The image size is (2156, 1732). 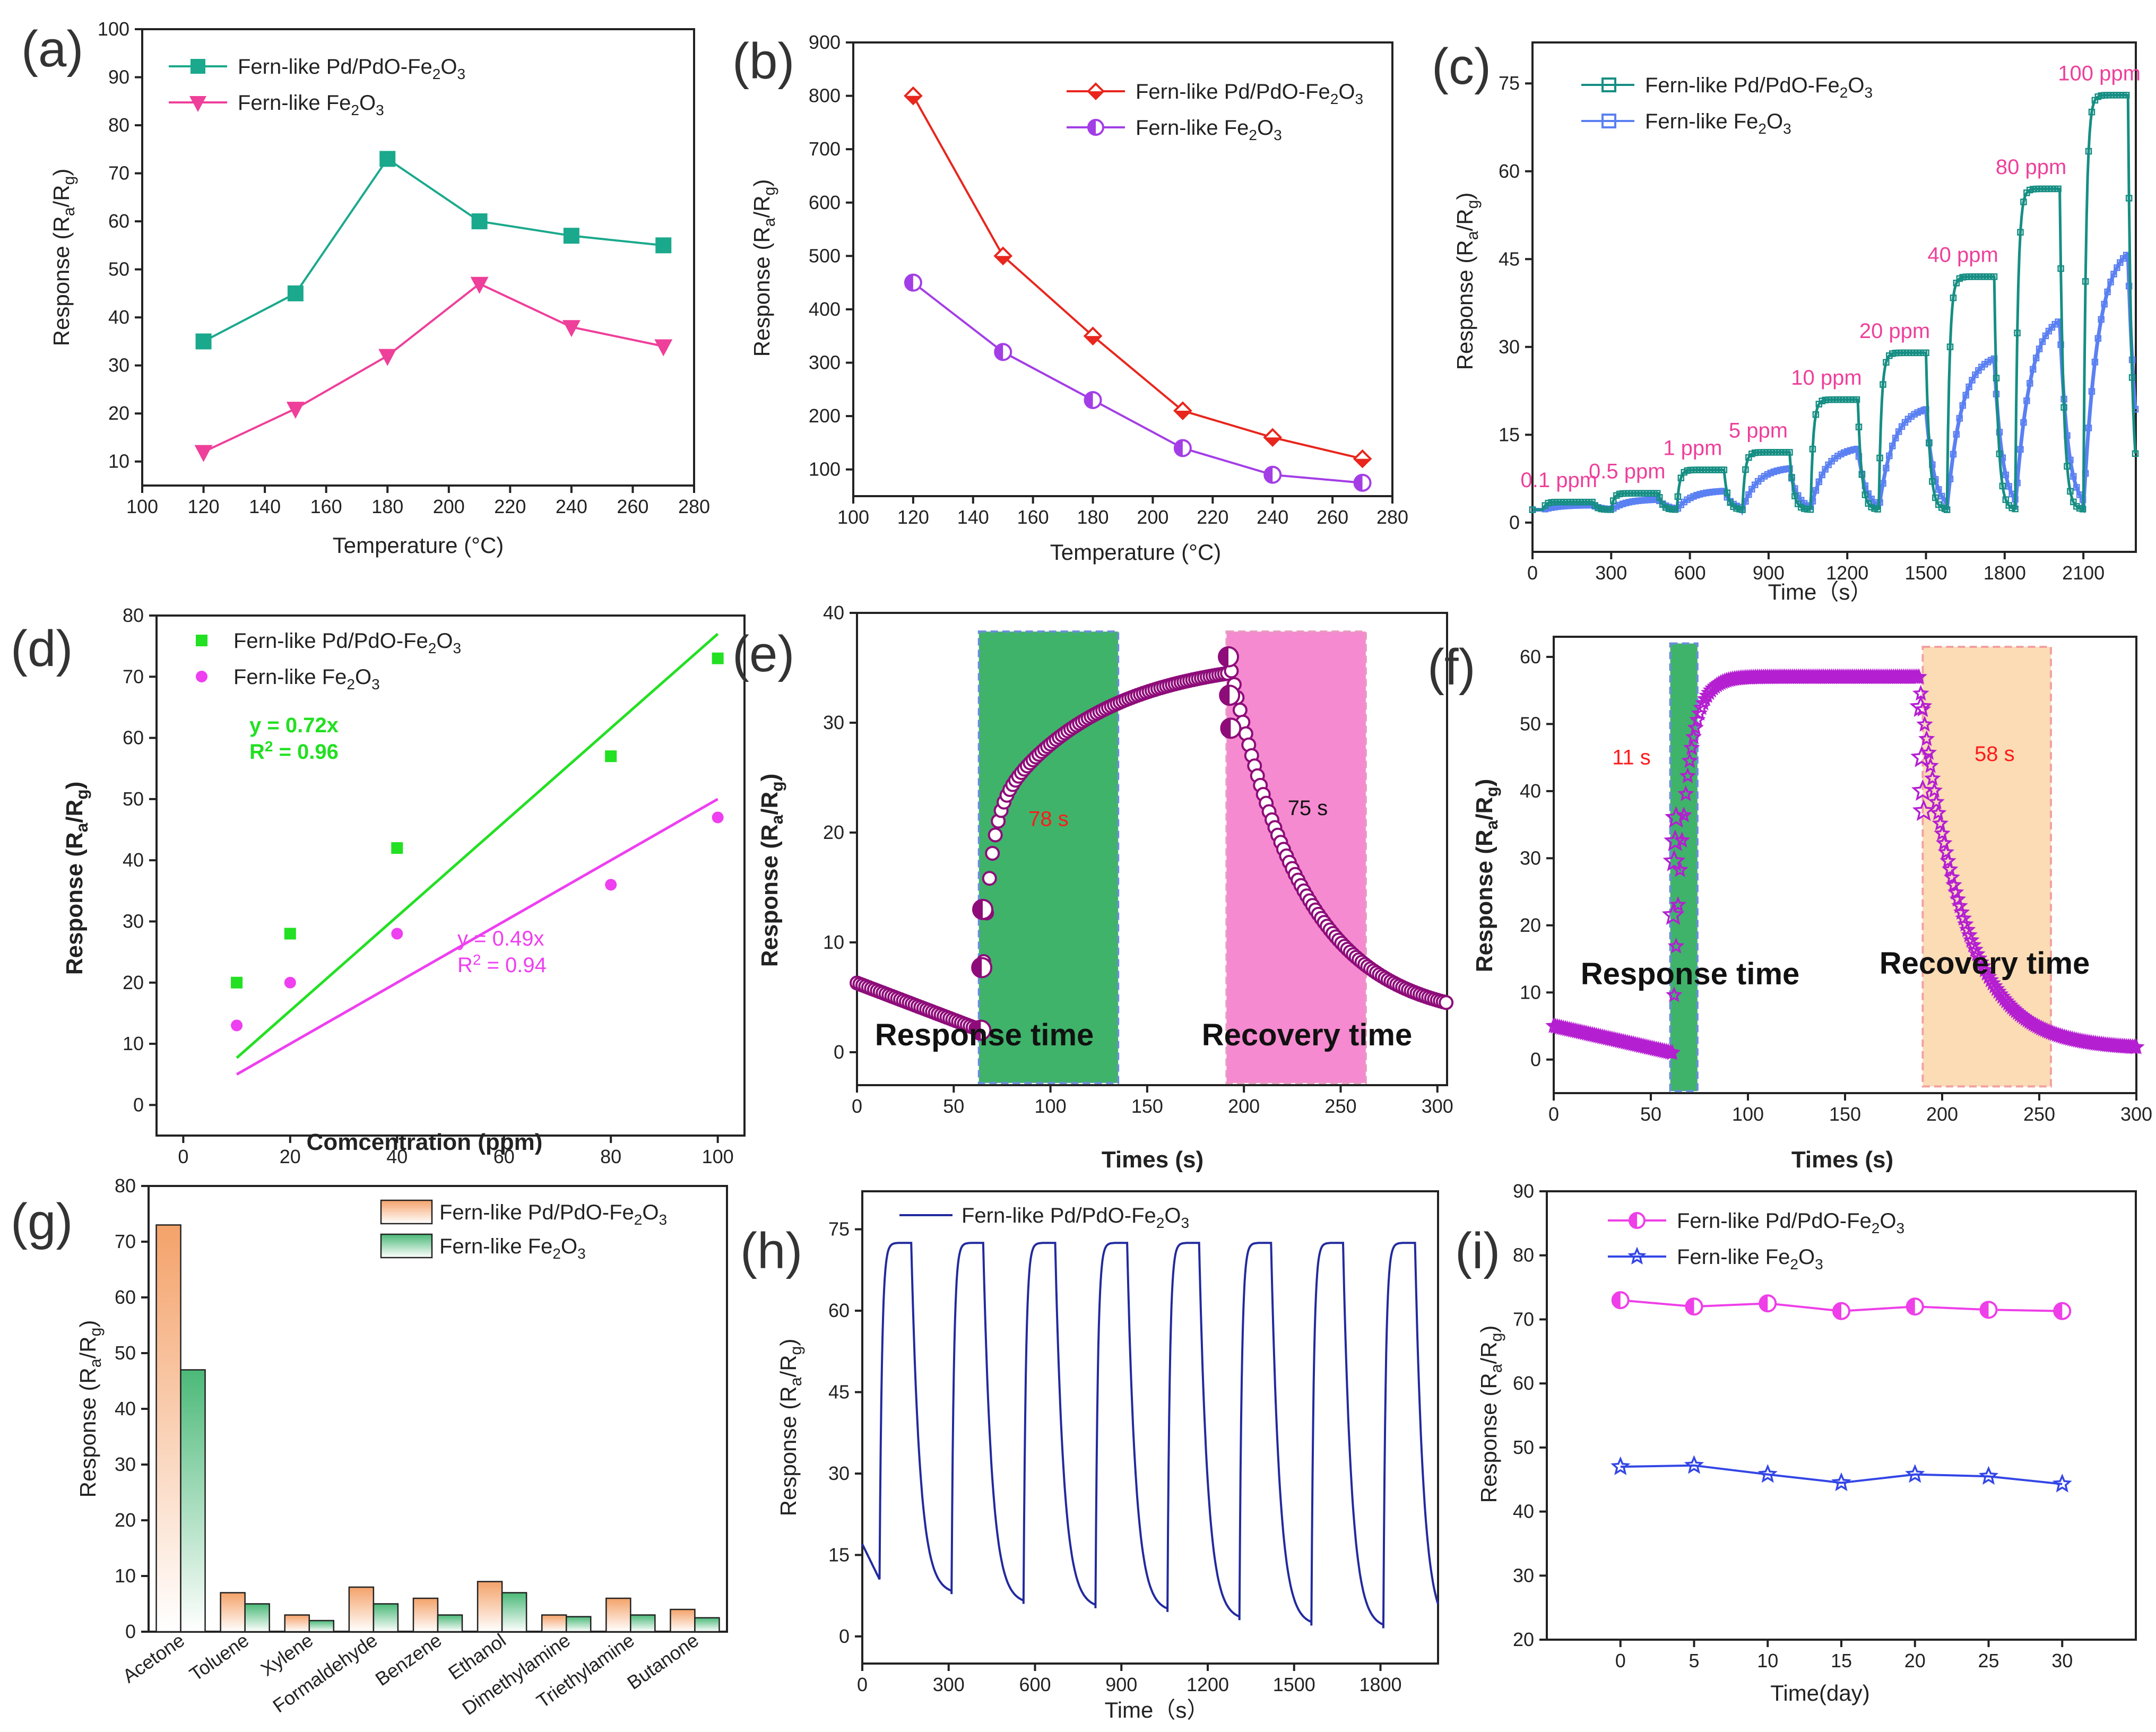 What do you see at coordinates (839, 1392) in the screenshot?
I see `y-tick-label: 45` at bounding box center [839, 1392].